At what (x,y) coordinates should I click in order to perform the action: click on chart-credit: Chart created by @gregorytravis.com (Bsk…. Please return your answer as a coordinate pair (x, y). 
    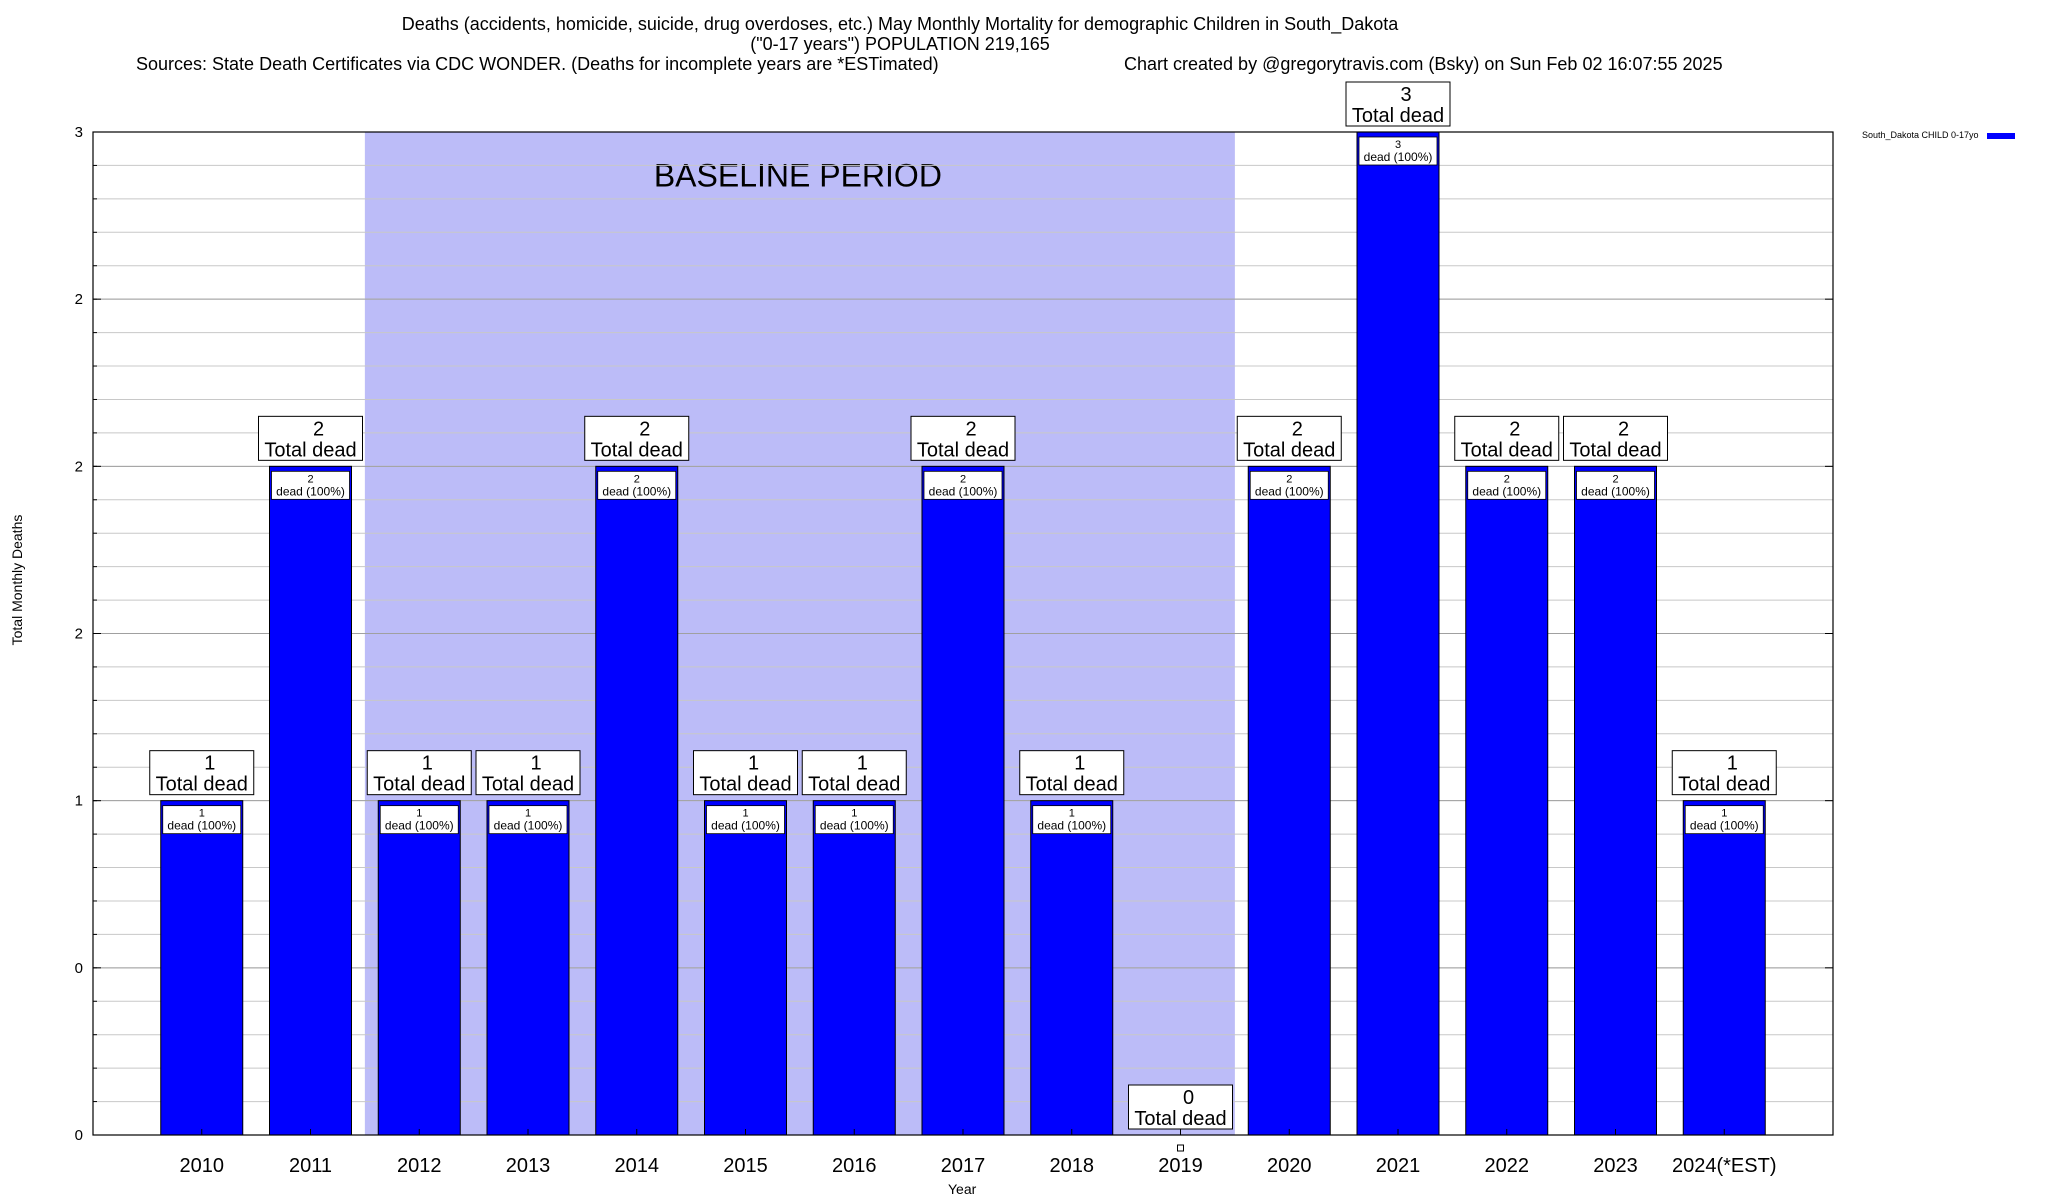
    Looking at the image, I should click on (1423, 64).